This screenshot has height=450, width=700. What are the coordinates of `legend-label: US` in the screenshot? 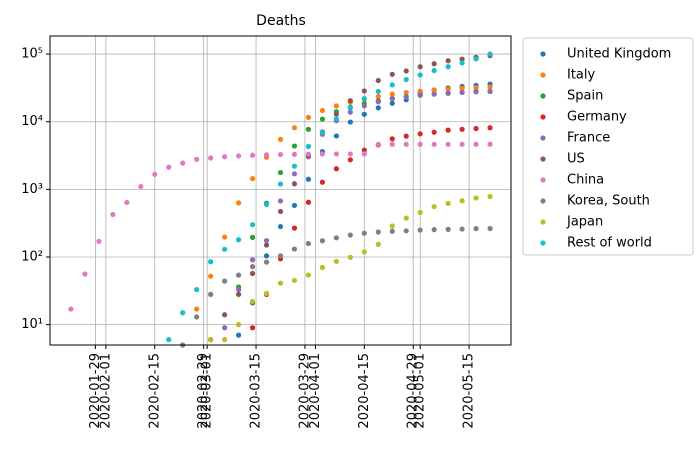 It's located at (576, 159).